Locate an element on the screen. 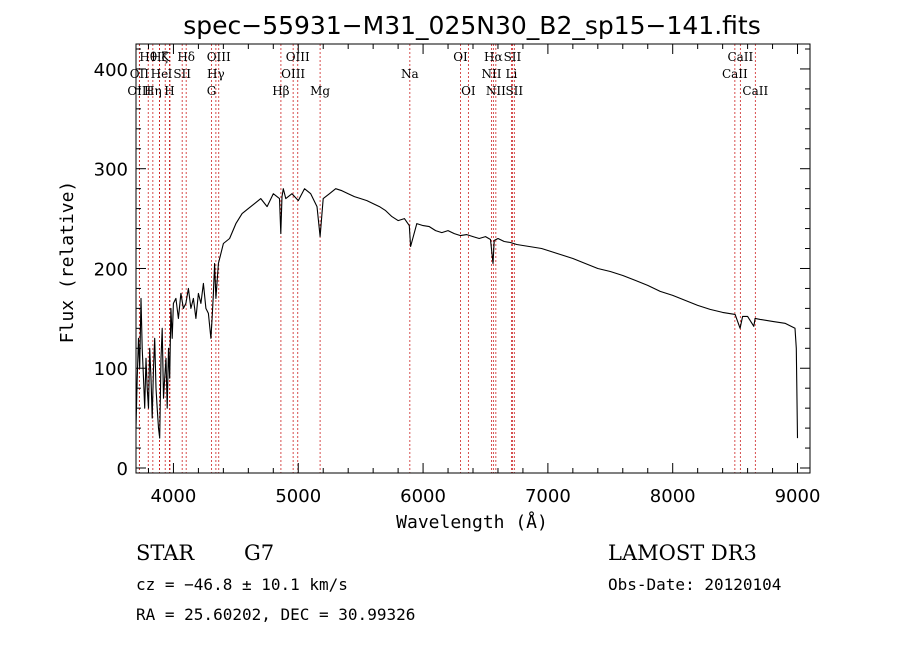 Image resolution: width=900 pixels, height=649 pixels. object-subclass: G7 is located at coordinates (259, 553).